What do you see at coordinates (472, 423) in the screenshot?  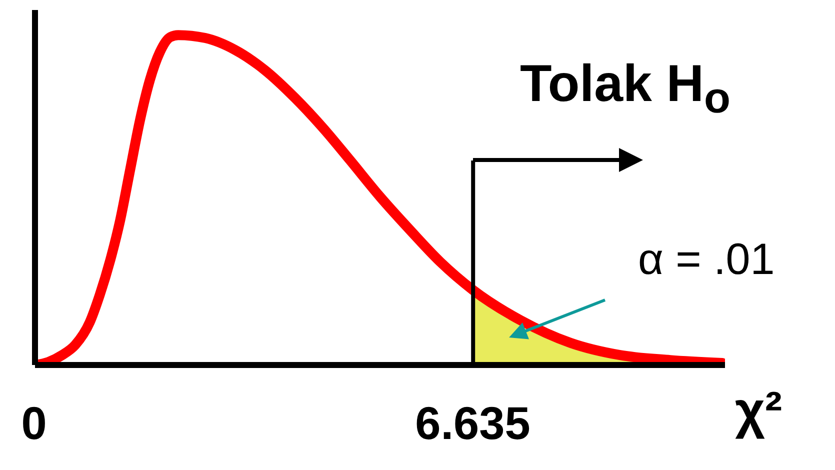 I see `x-tick-label: 6.635` at bounding box center [472, 423].